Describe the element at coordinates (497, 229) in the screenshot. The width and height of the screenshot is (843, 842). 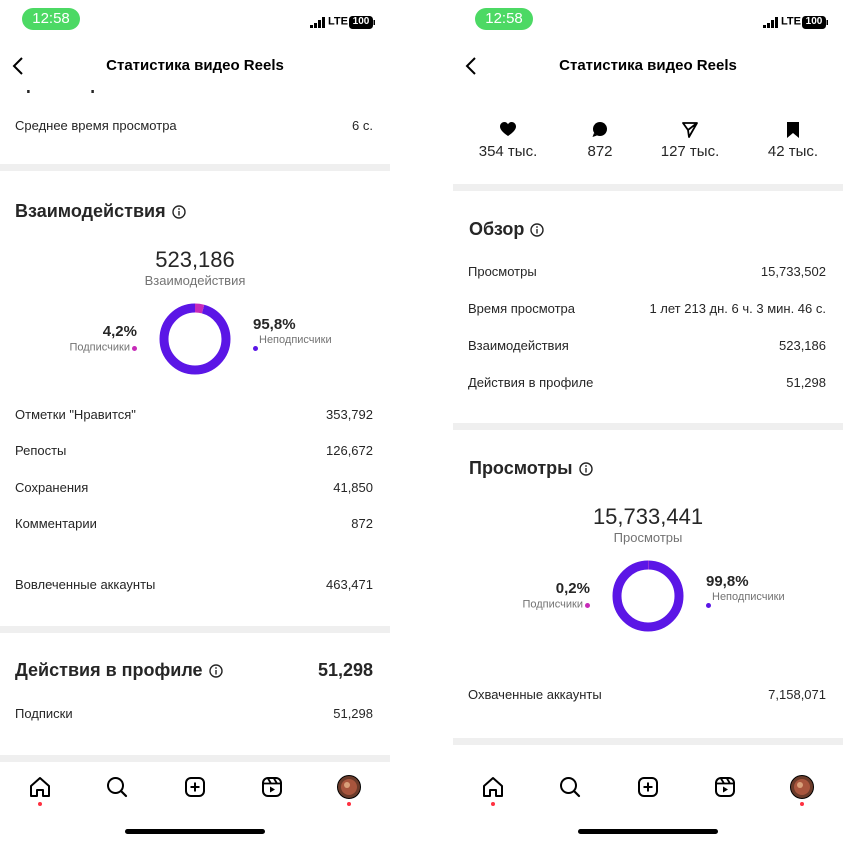
I see `section-title: Обзор` at that location.